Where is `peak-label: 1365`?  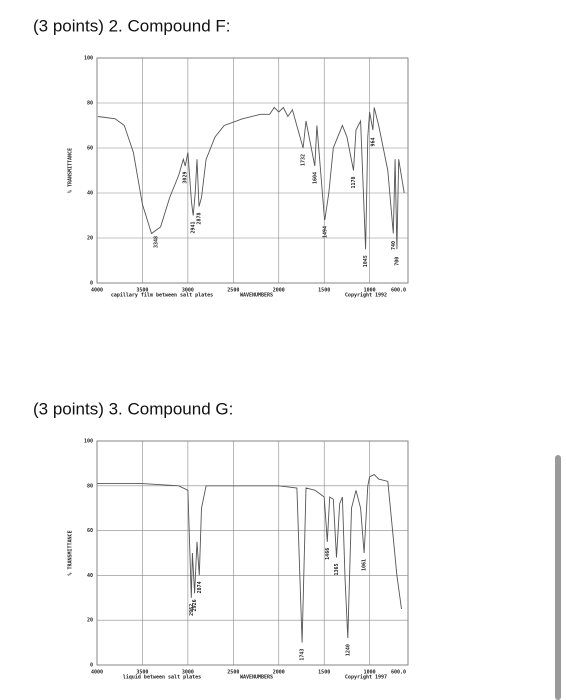 peak-label: 1365 is located at coordinates (337, 569).